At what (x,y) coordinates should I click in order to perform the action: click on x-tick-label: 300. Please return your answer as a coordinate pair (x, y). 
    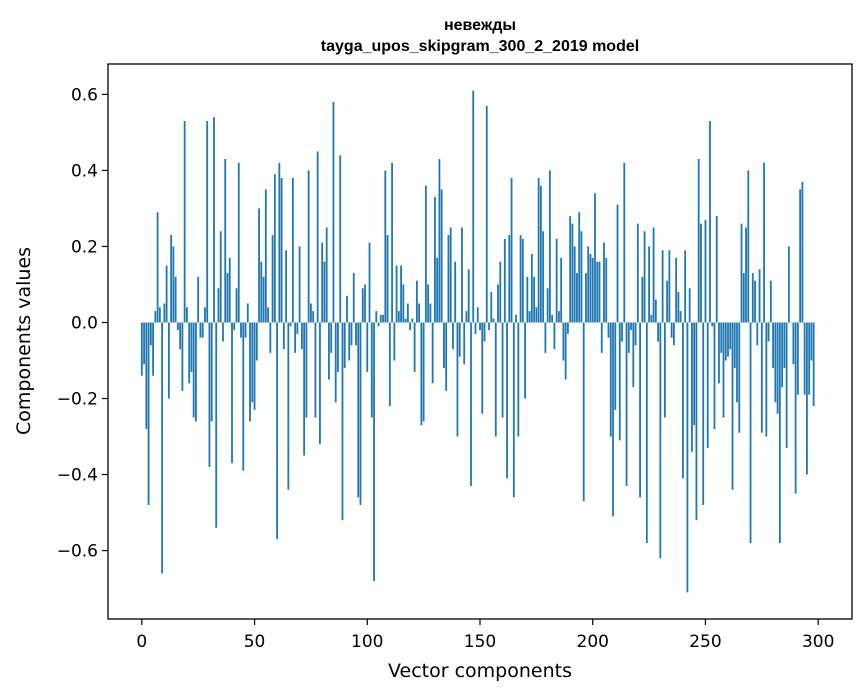
    Looking at the image, I should click on (818, 642).